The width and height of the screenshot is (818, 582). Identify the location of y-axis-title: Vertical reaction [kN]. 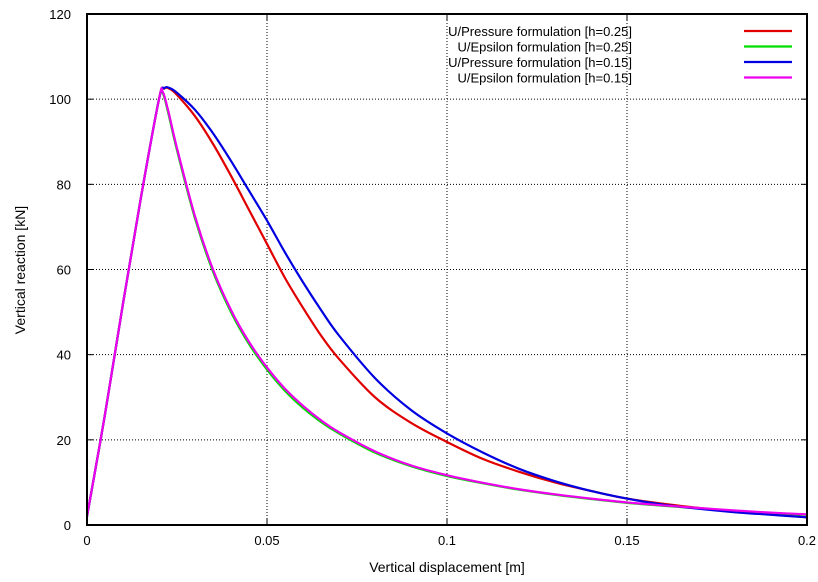
(20, 270).